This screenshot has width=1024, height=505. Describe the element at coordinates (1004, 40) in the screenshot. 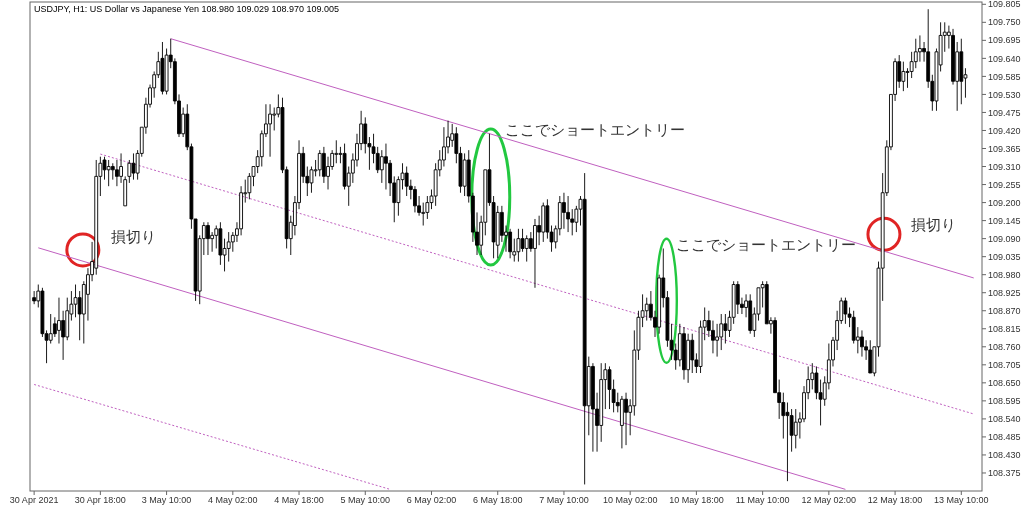

I see `y-tick-label: 109.695` at that location.